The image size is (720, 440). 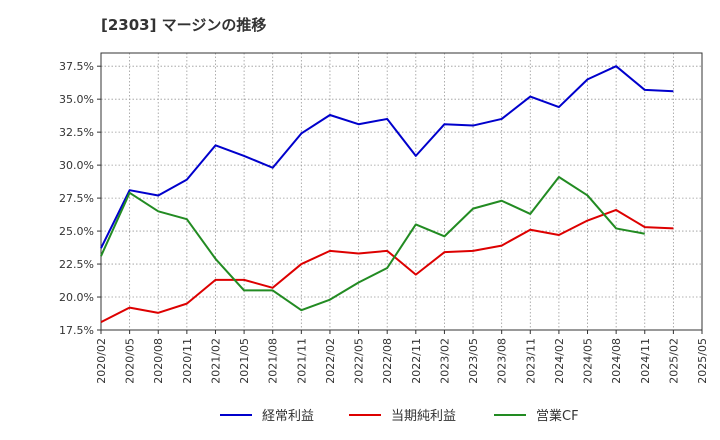 I want to click on x-tick-label: 2020/11, so click(x=187, y=361).